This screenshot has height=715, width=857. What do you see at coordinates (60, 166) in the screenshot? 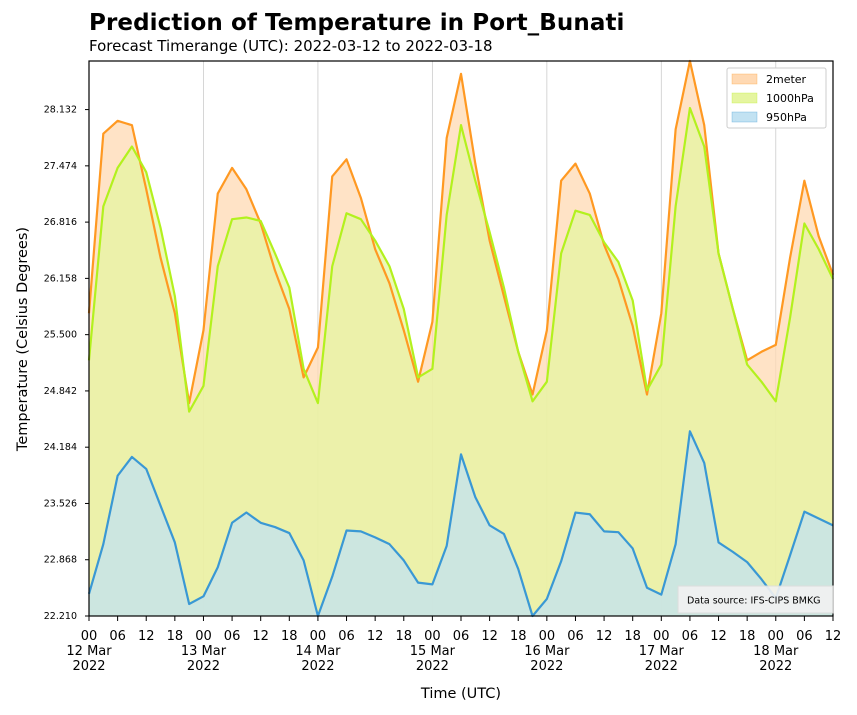
I see `y-tick-label: 27.474` at bounding box center [60, 166].